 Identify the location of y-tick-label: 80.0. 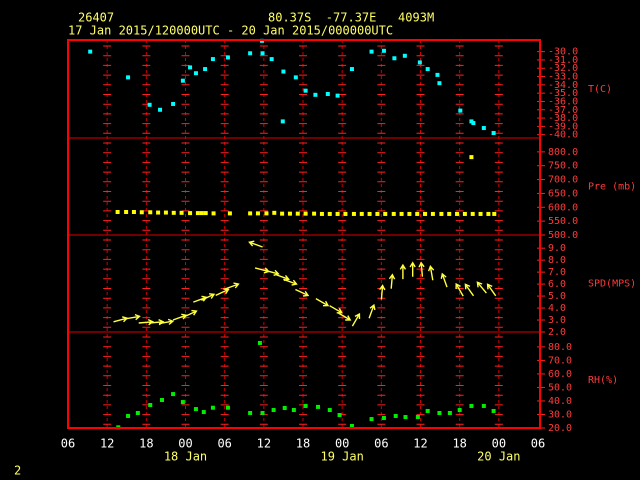
(560, 347).